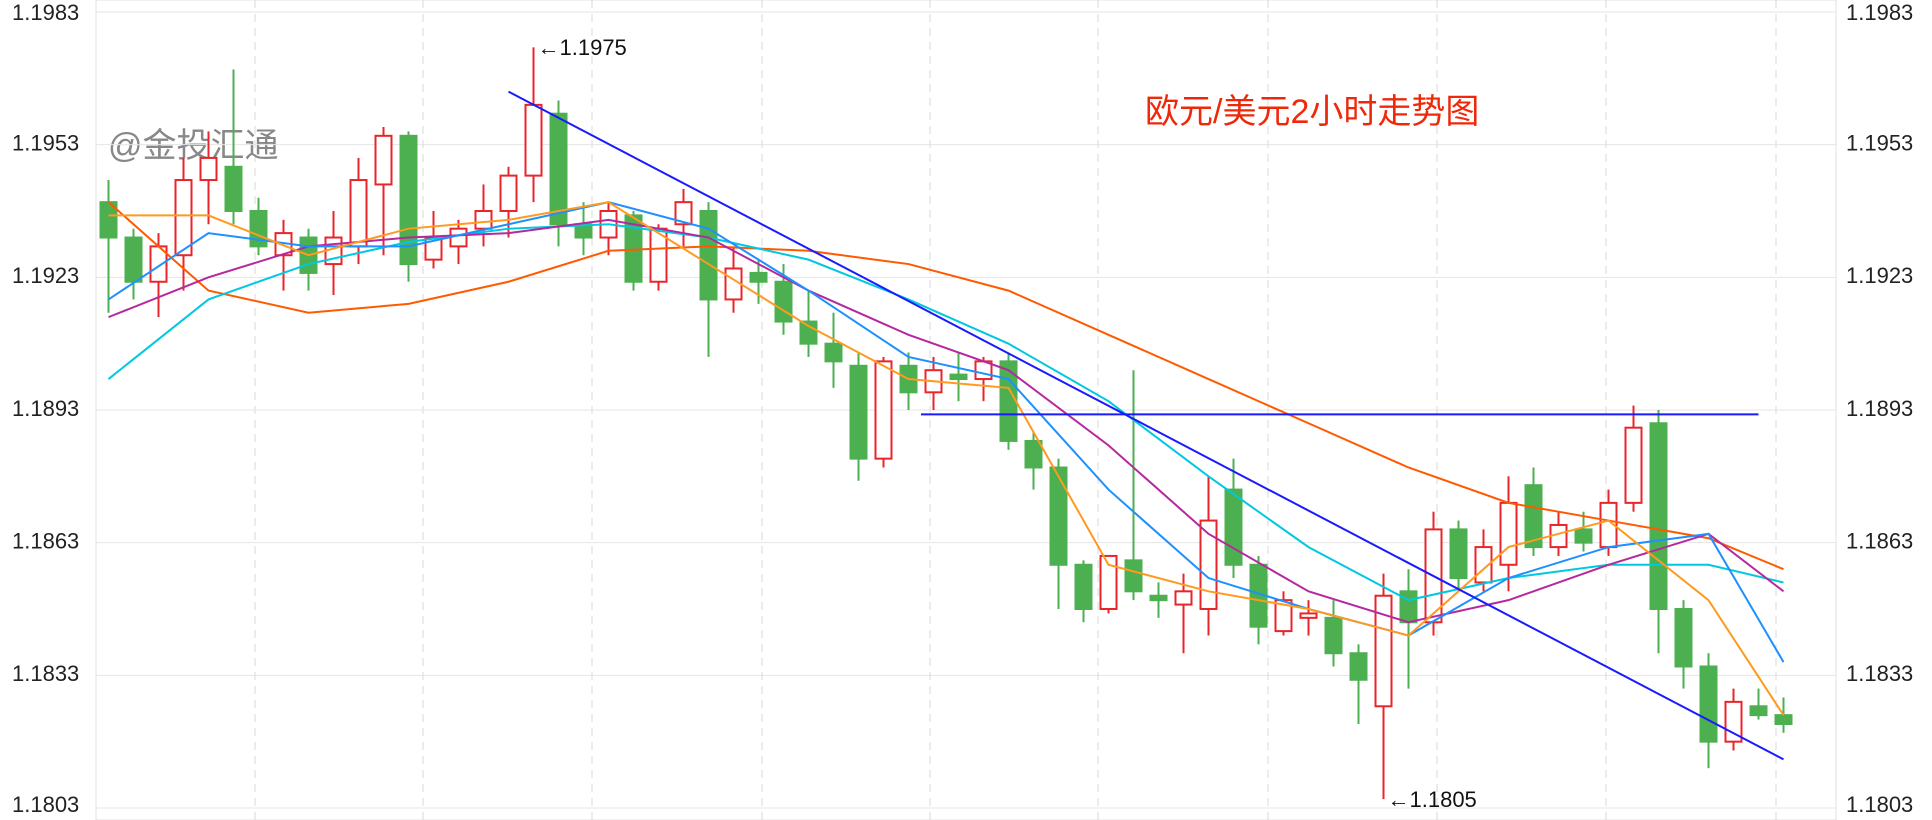  Describe the element at coordinates (45, 275) in the screenshot. I see `y-tick-label: 1.1923` at that location.